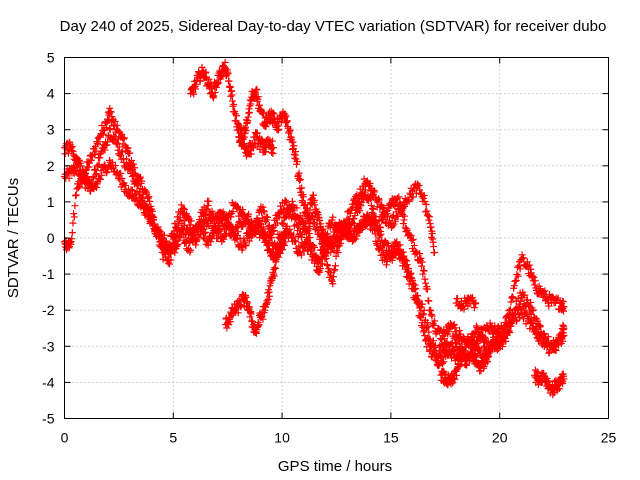 This screenshot has width=640, height=480. What do you see at coordinates (457, 299) in the screenshot?
I see `data-point-track-i` at bounding box center [457, 299].